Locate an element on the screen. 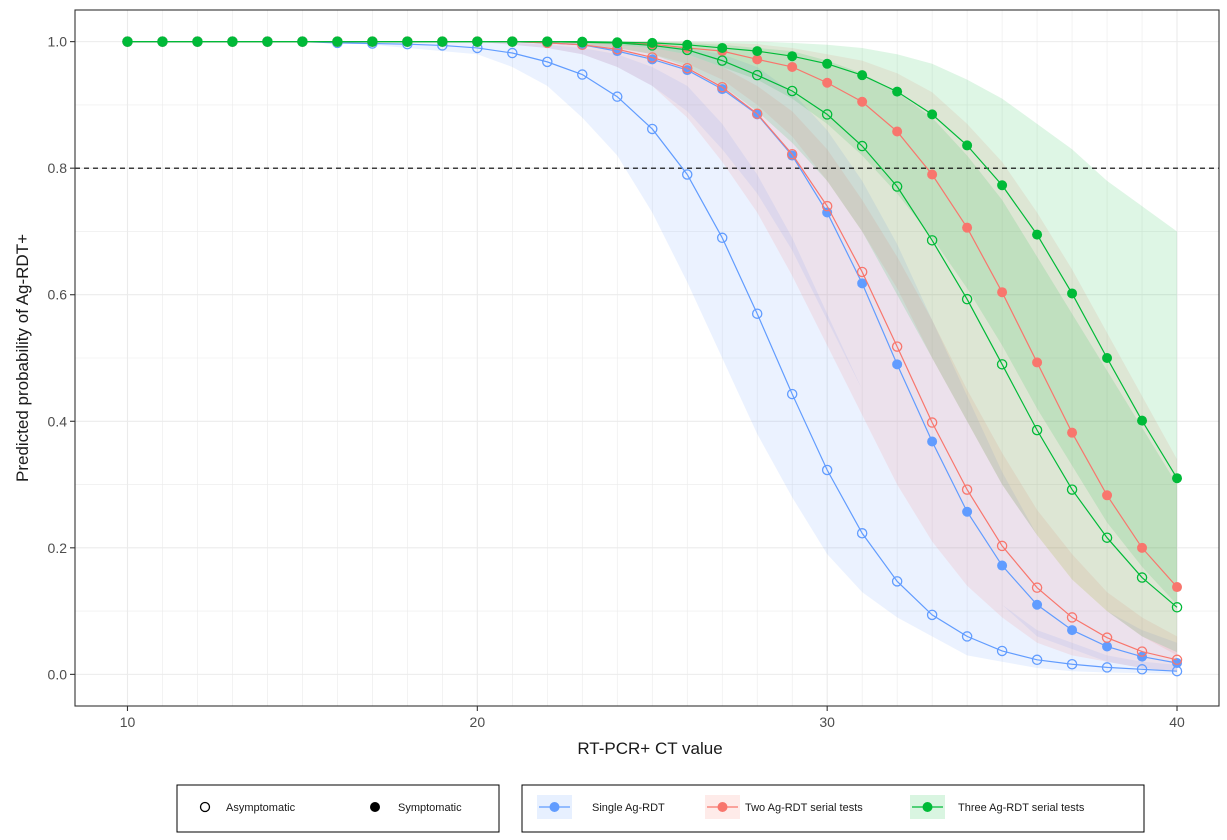  x-tick-label: 20 is located at coordinates (478, 722).